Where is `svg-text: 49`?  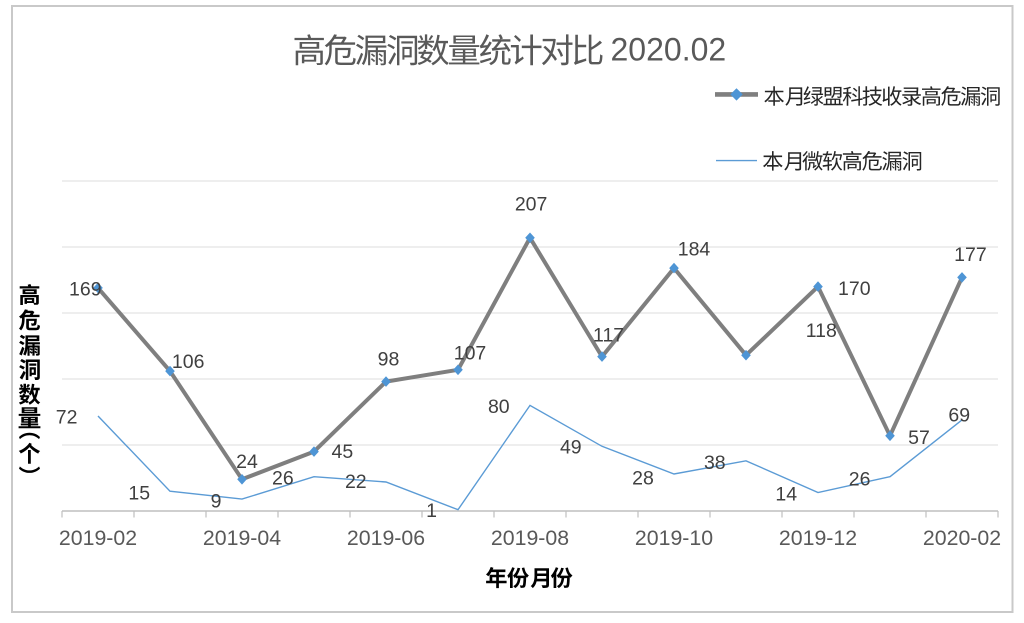
svg-text: 49 is located at coordinates (571, 447).